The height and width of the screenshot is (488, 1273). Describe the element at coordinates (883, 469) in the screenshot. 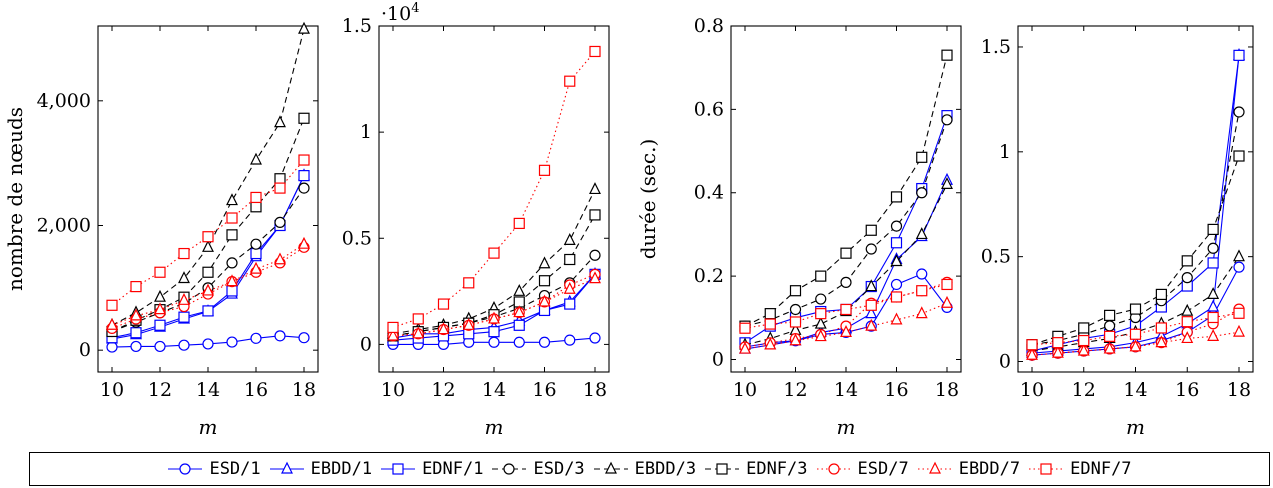

I see `legend-label: ESD/7` at that location.